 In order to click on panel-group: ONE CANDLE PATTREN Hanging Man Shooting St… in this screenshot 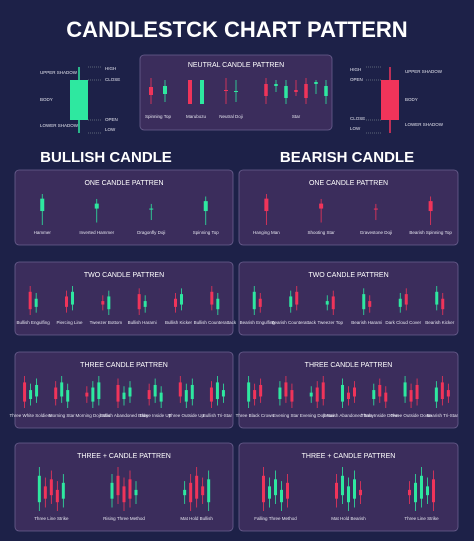, I will do `click(348, 207)`.